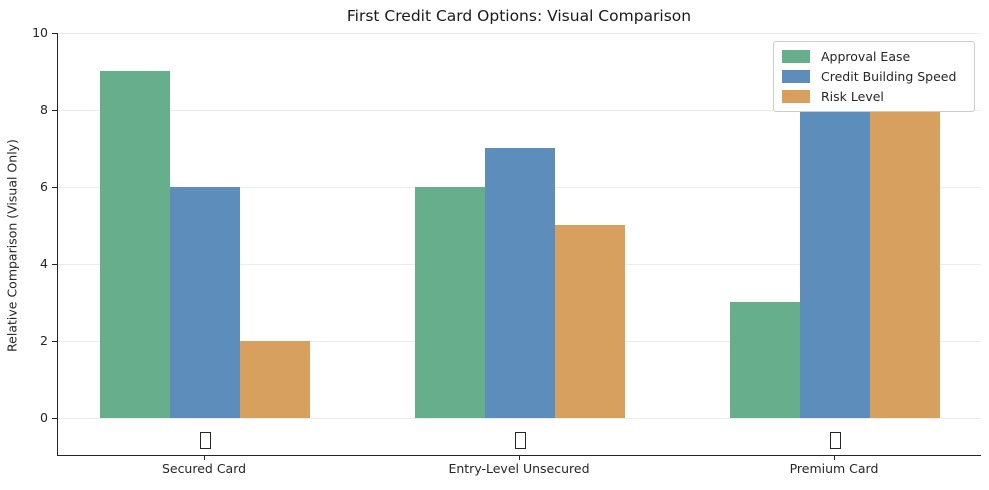  I want to click on legend-item-credit-building-speed: Credit Building Speed, so click(873, 76).